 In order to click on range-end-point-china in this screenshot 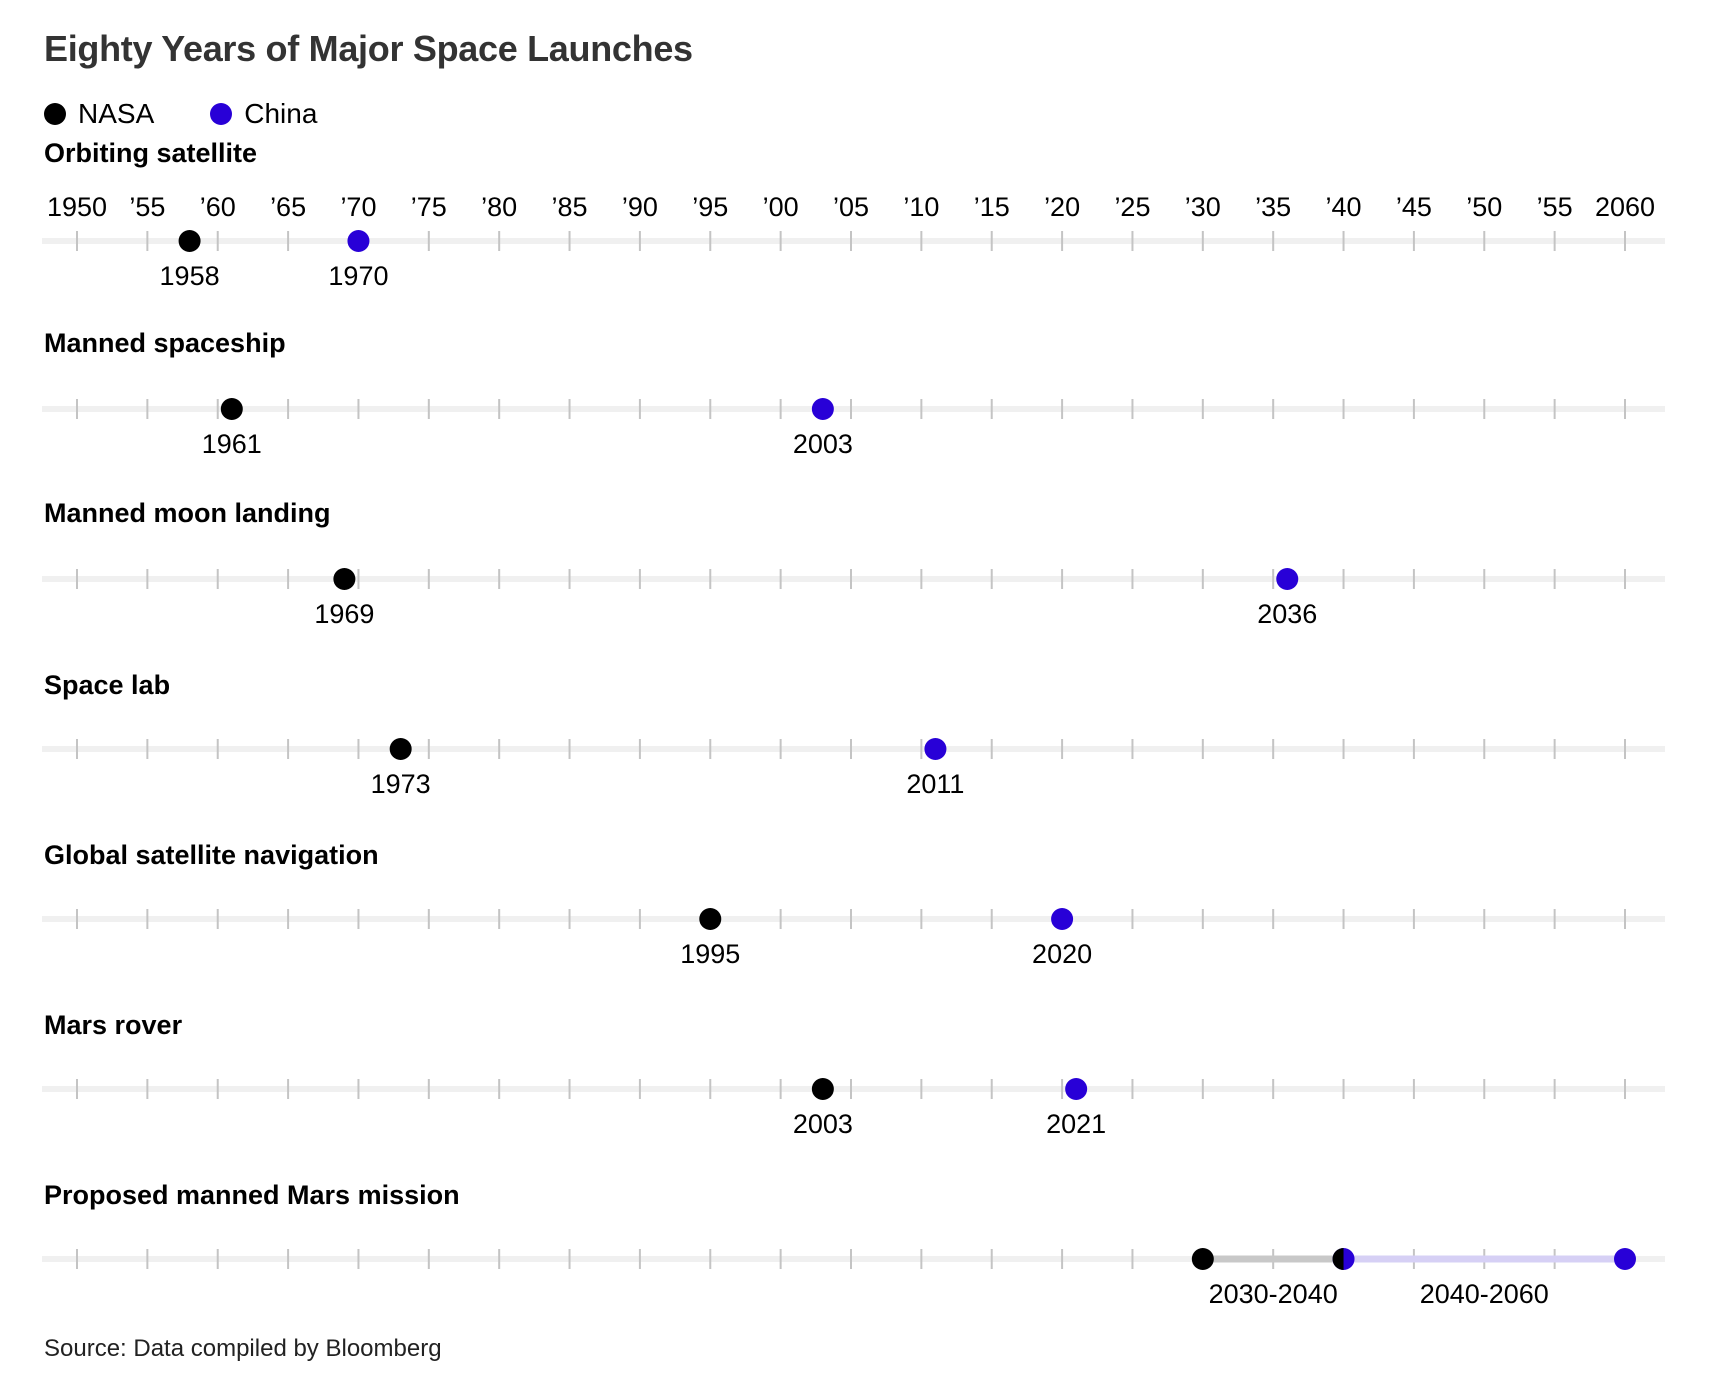, I will do `click(1625, 1259)`.